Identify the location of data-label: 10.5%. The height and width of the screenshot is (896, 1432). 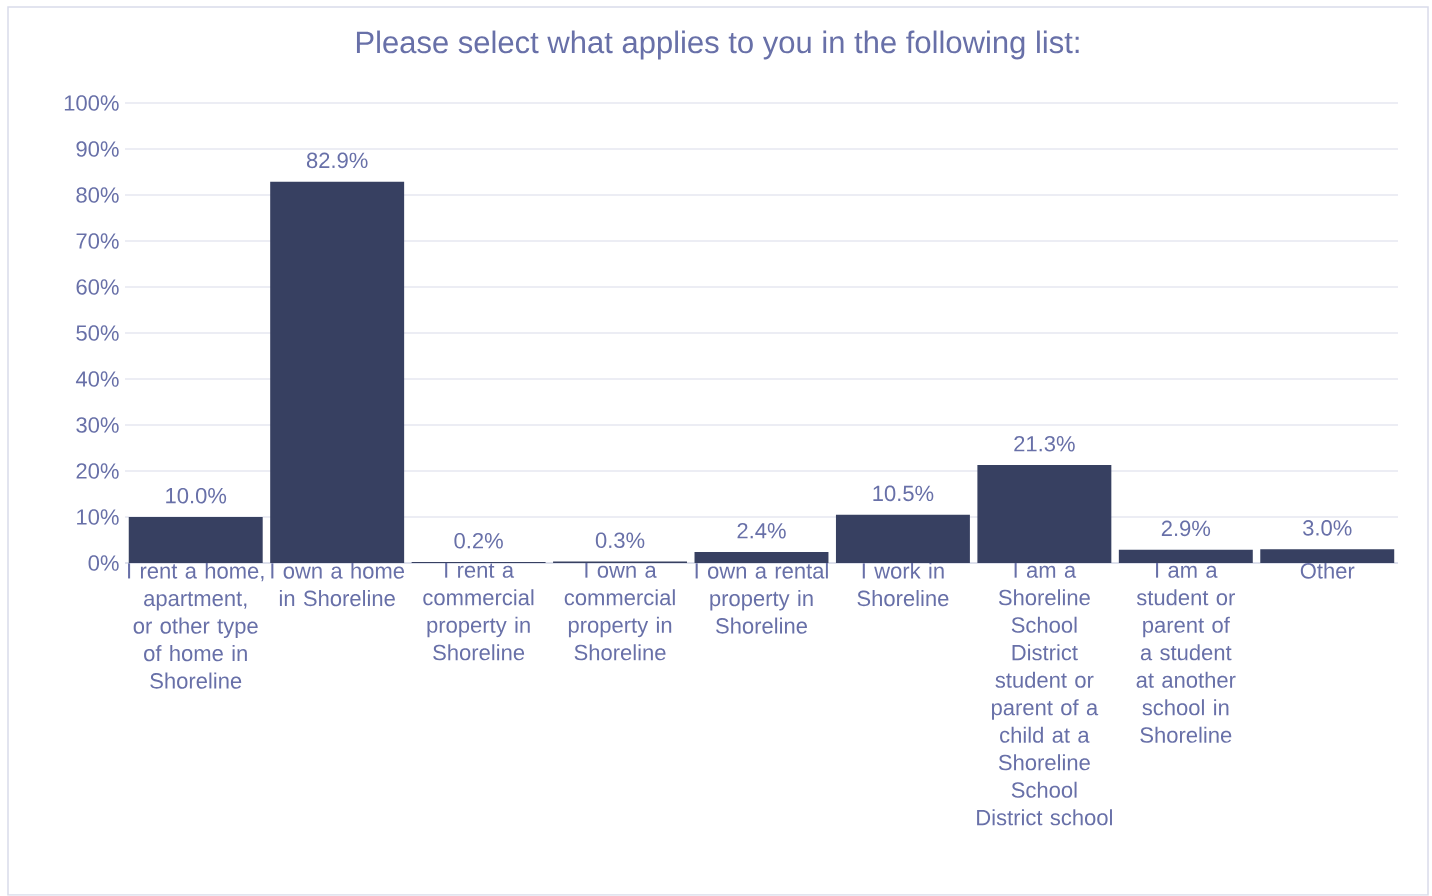
(903, 493).